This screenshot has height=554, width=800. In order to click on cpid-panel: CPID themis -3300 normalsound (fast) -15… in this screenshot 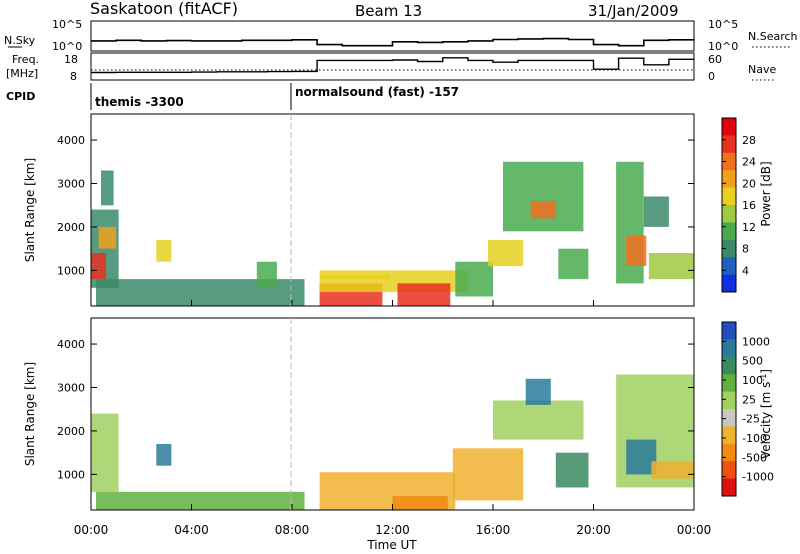, I will do `click(232, 96)`.